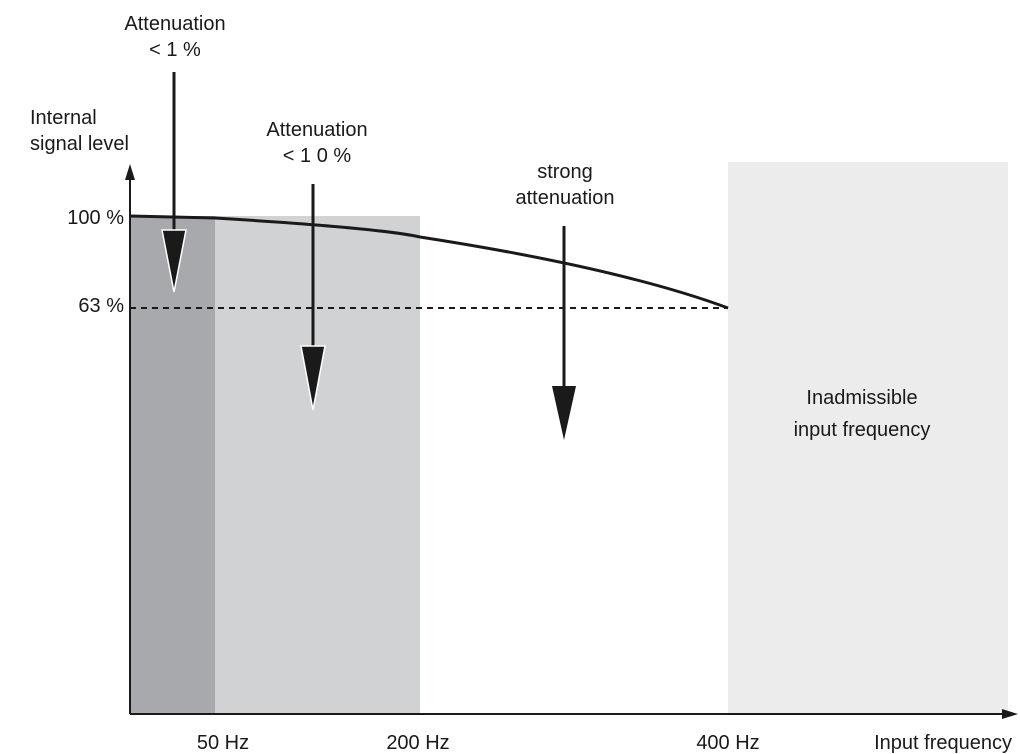  Describe the element at coordinates (79, 144) in the screenshot. I see `y-axis-label-line2: signal level` at that location.